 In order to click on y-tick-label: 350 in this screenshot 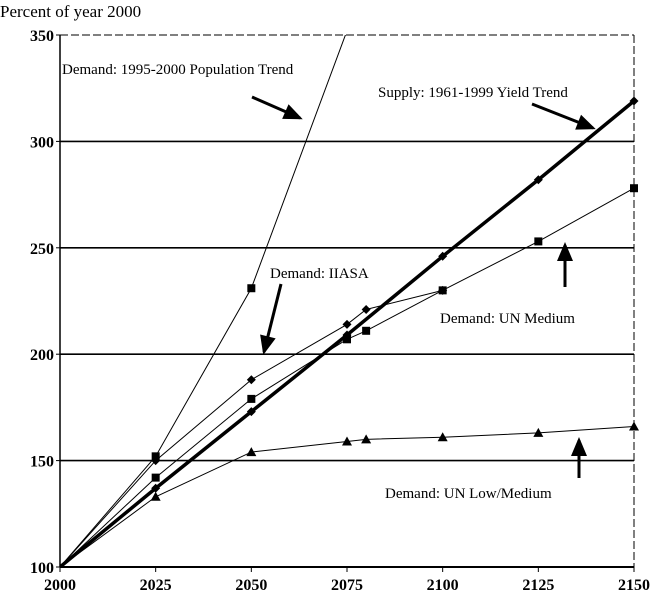, I will do `click(42, 36)`.